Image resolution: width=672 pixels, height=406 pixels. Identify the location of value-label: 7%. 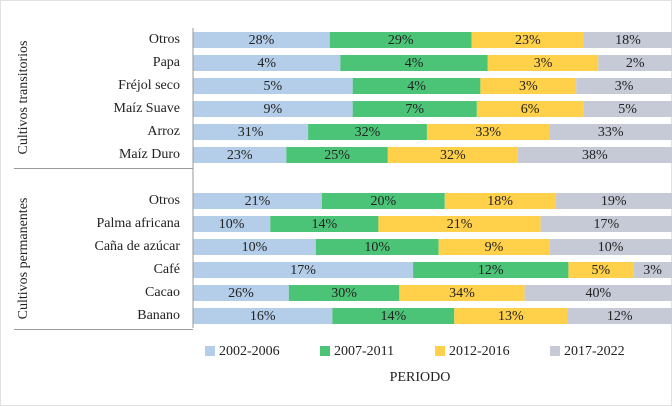
(414, 109).